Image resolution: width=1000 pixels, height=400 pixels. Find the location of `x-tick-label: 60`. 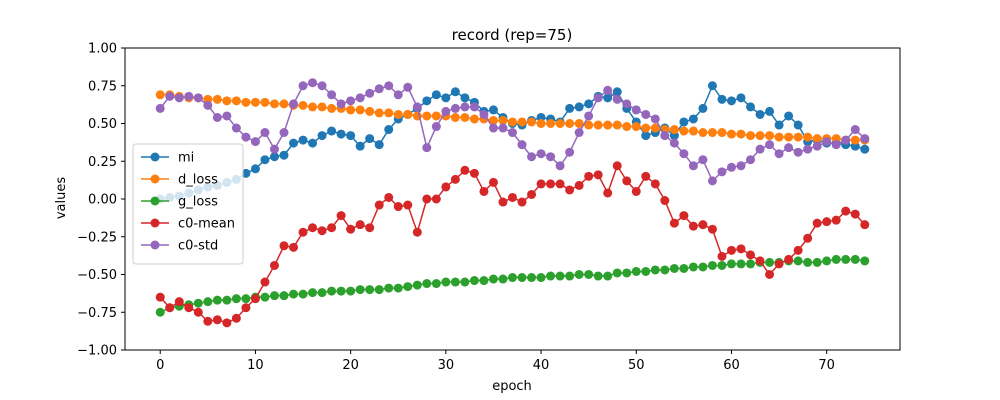

x-tick-label: 60 is located at coordinates (731, 365).